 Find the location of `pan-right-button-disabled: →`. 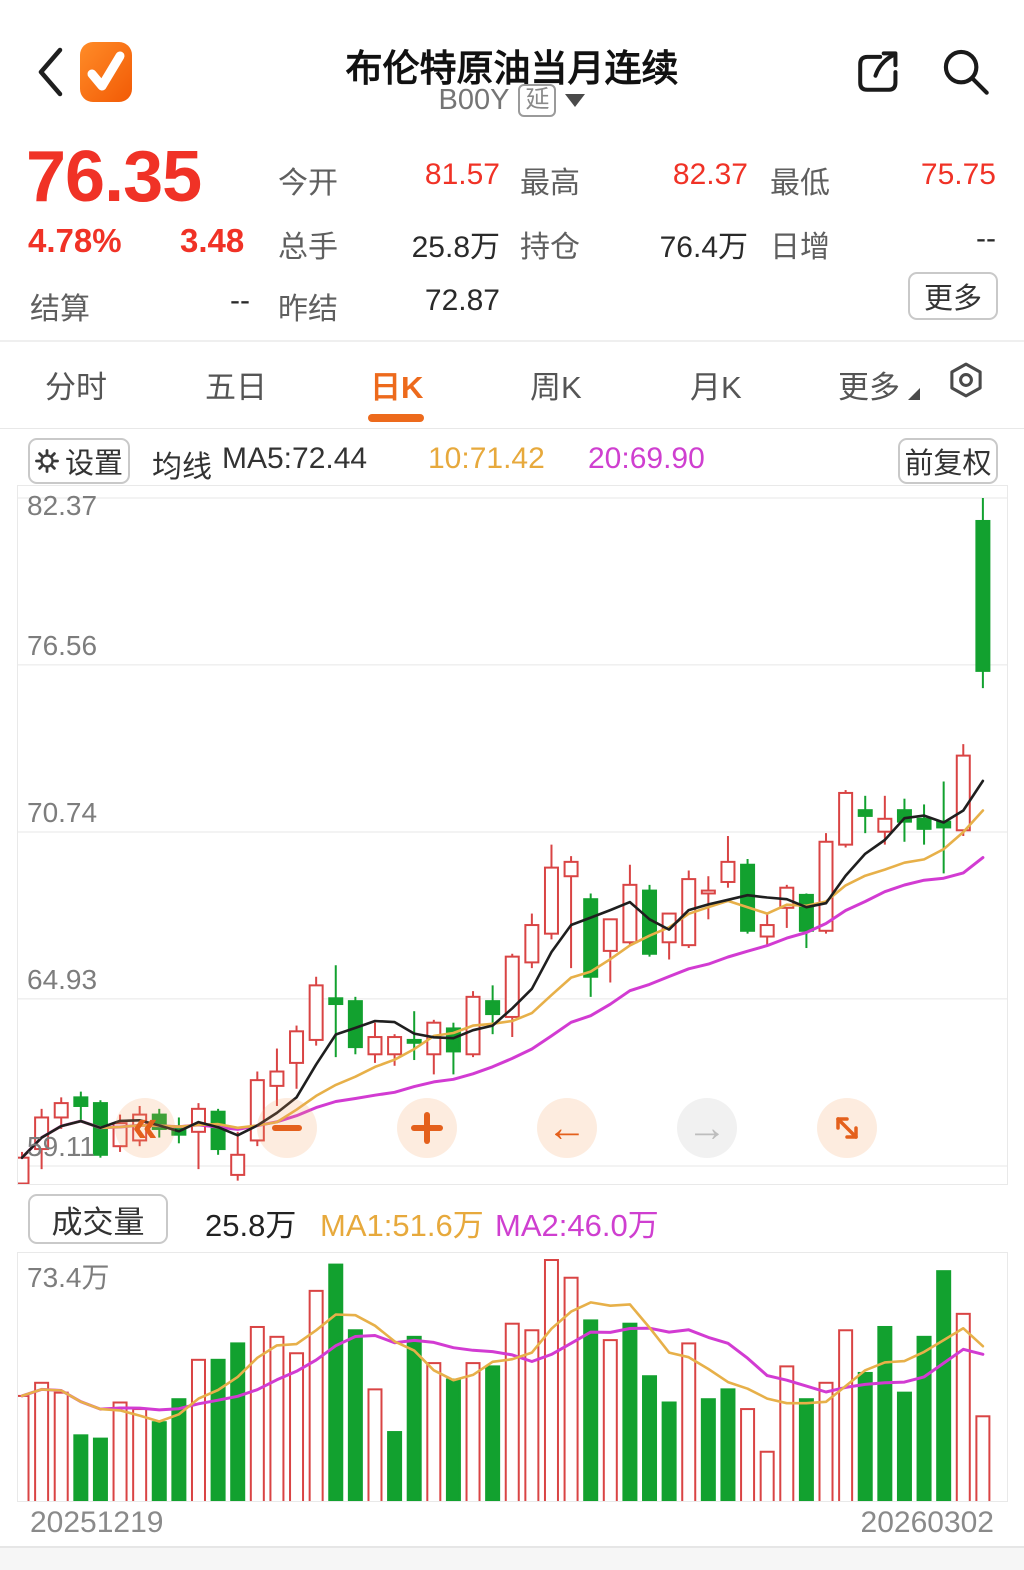

pan-right-button-disabled: → is located at coordinates (707, 1128).